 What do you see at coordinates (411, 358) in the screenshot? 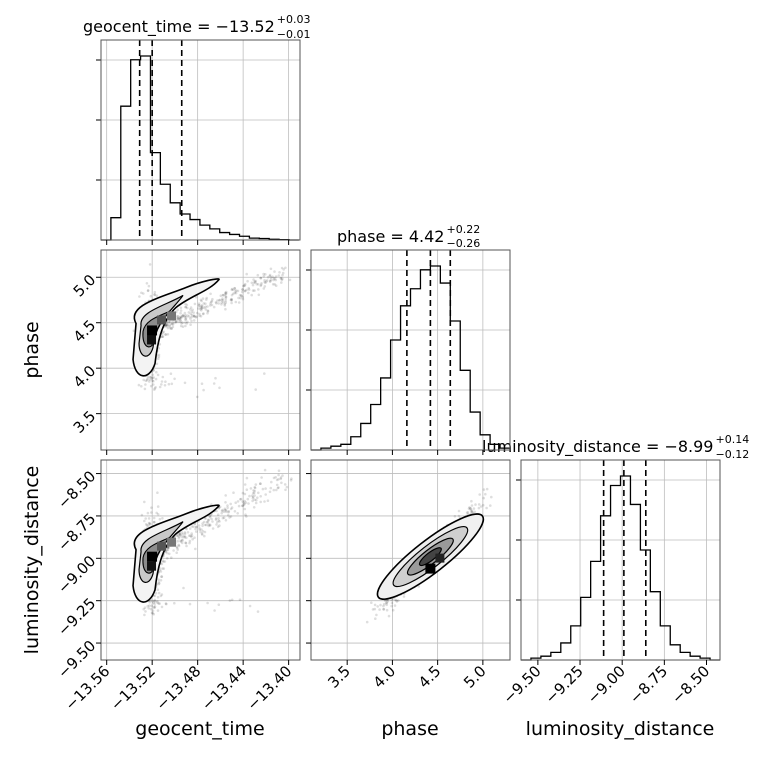
I see `histogram-phase` at bounding box center [411, 358].